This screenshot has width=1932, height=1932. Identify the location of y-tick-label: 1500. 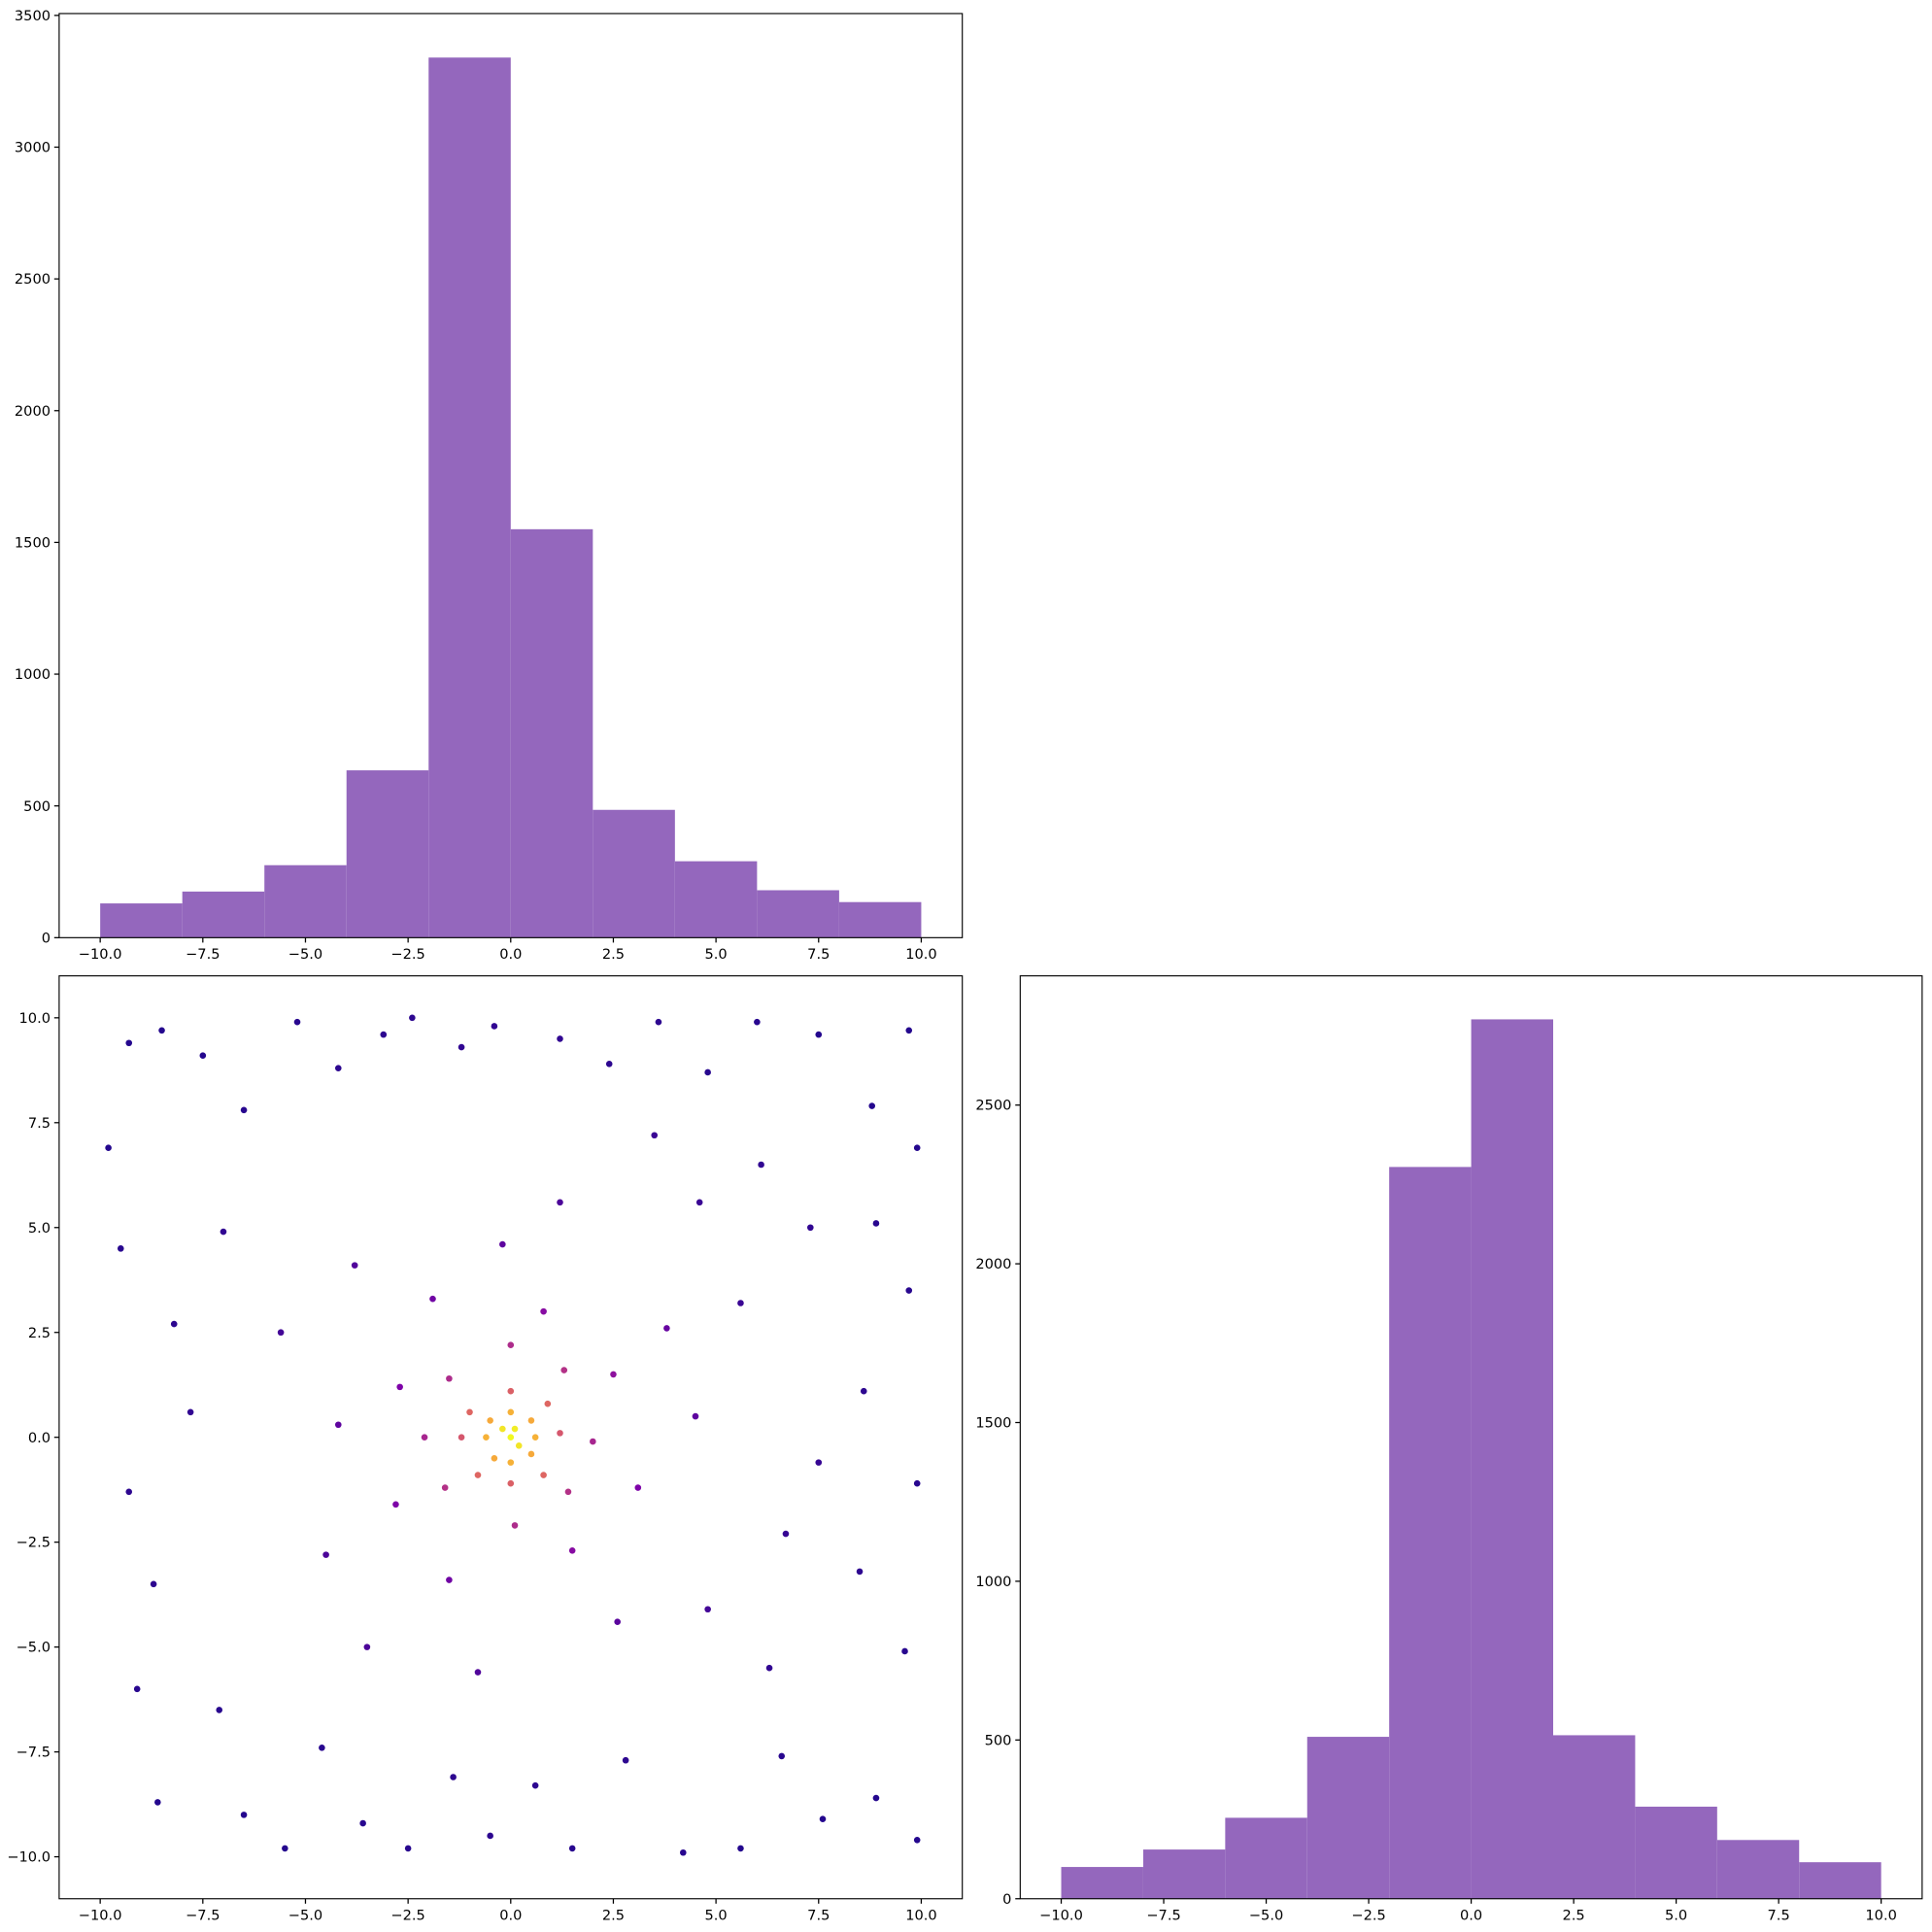
(993, 1423).